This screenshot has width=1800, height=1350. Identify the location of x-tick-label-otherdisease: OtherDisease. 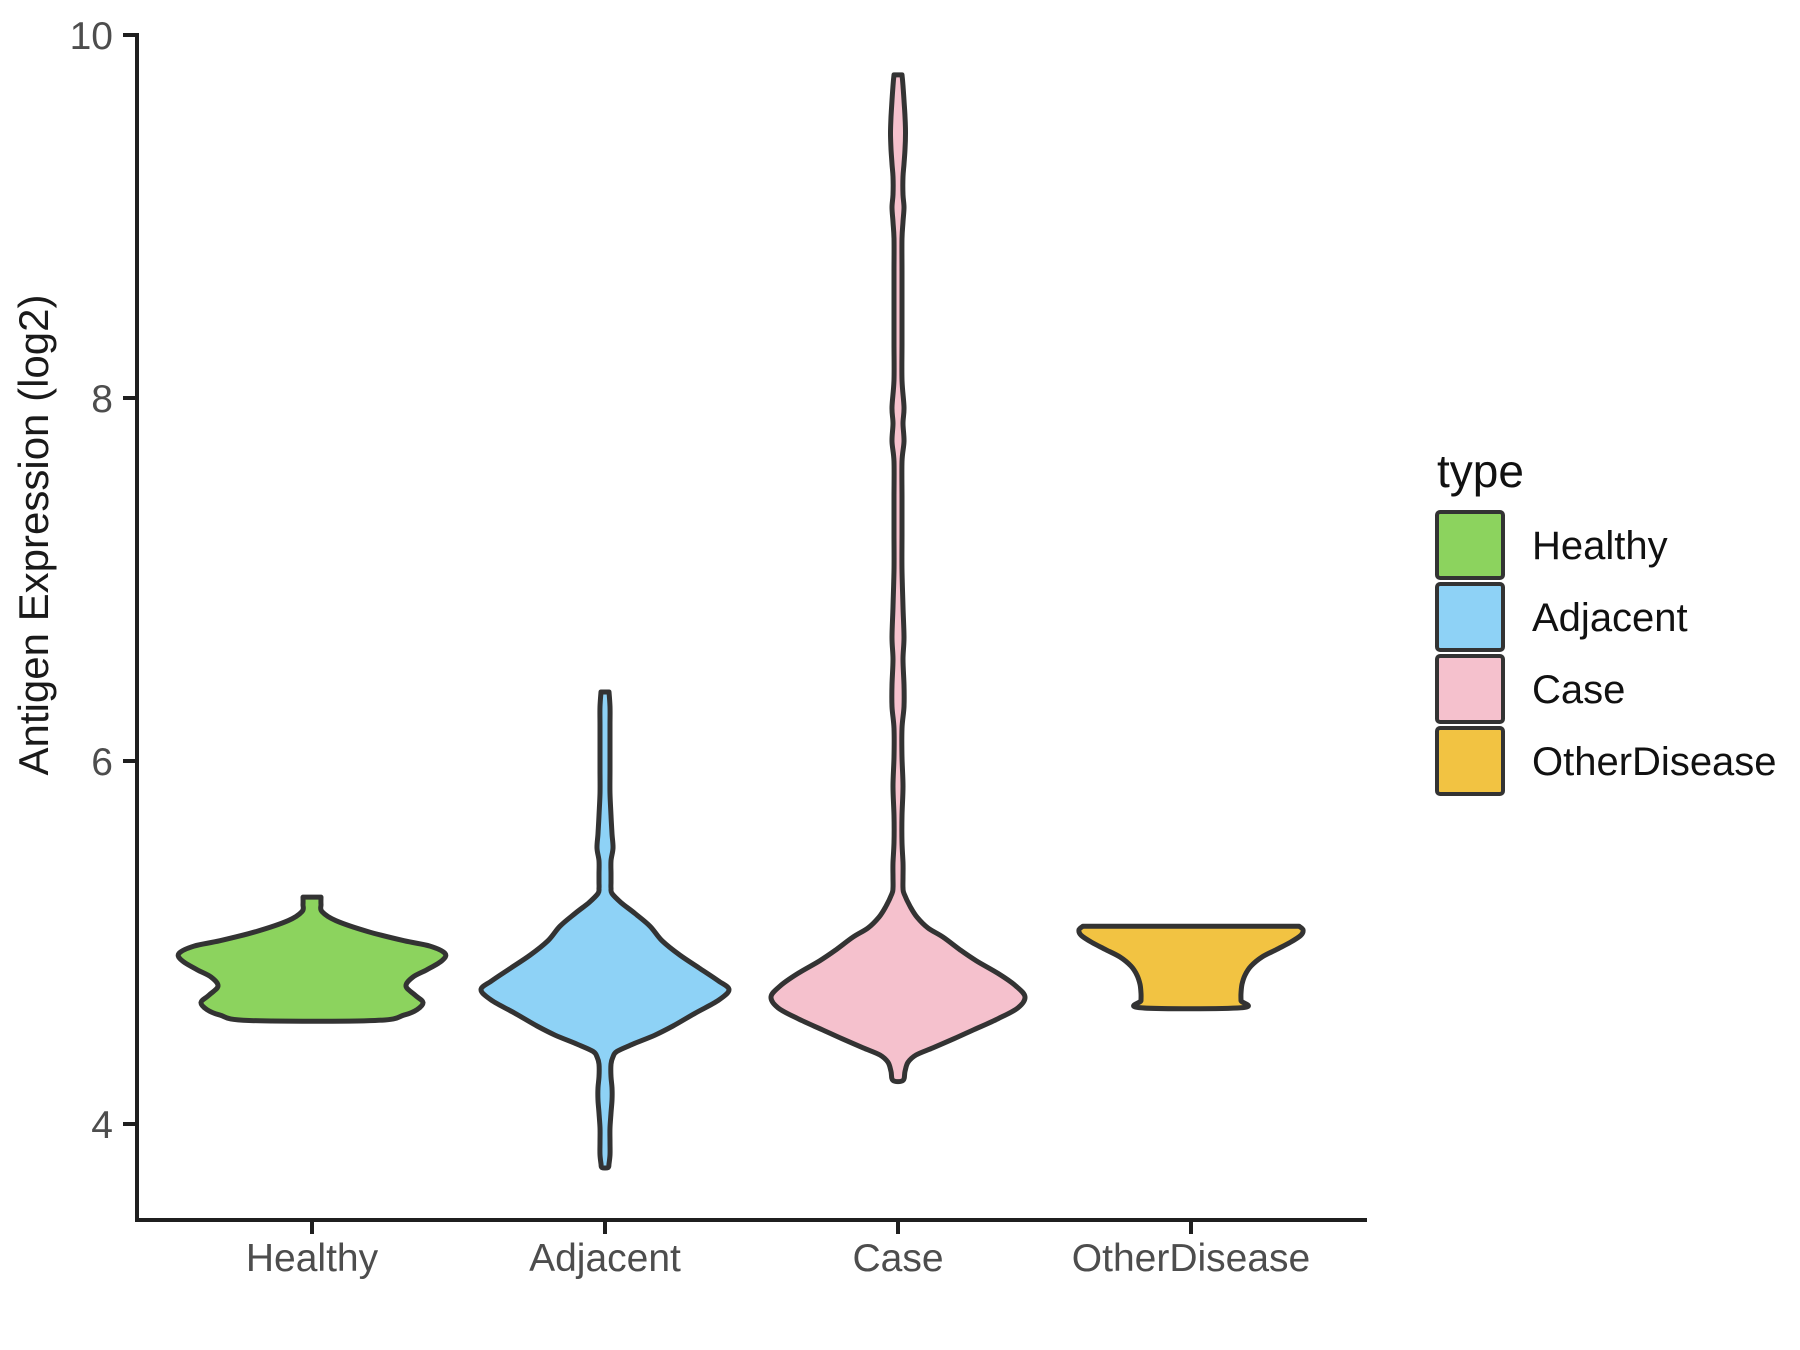
(1191, 1258).